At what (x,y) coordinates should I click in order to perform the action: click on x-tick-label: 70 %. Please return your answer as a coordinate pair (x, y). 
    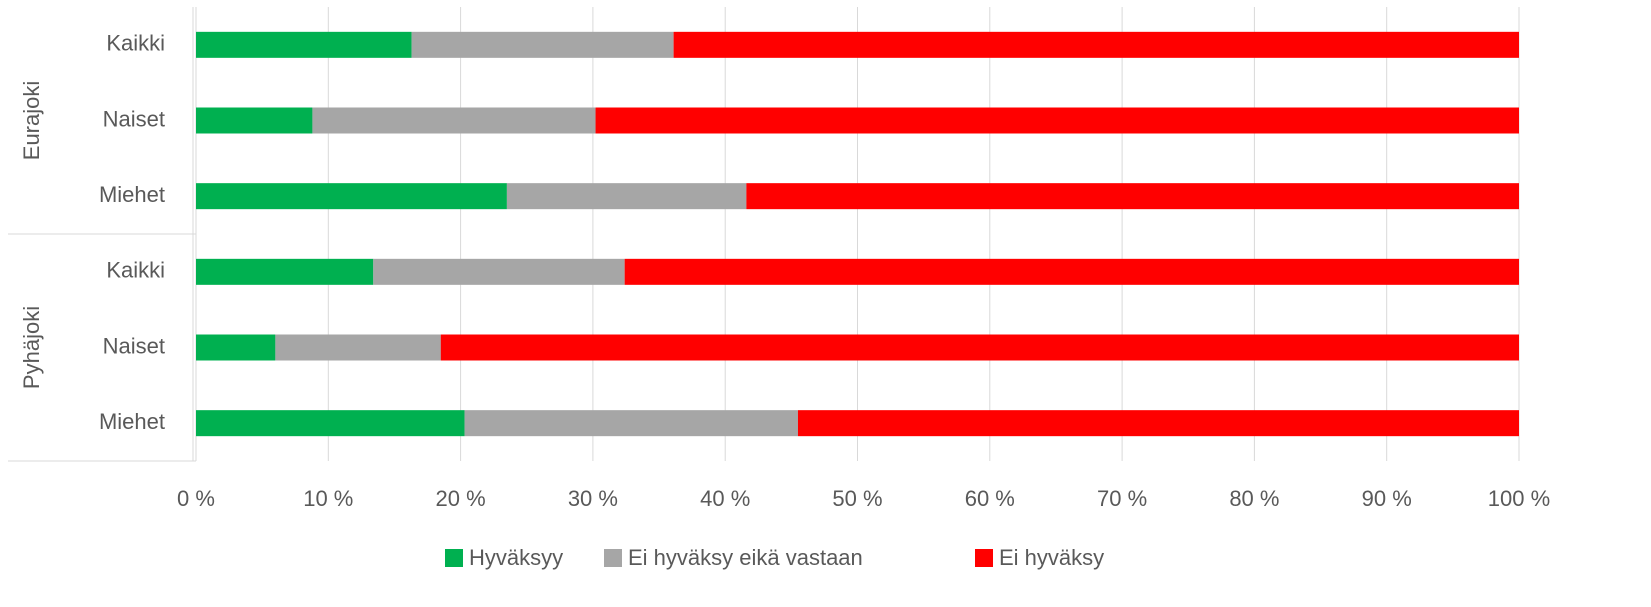
    Looking at the image, I should click on (1122, 498).